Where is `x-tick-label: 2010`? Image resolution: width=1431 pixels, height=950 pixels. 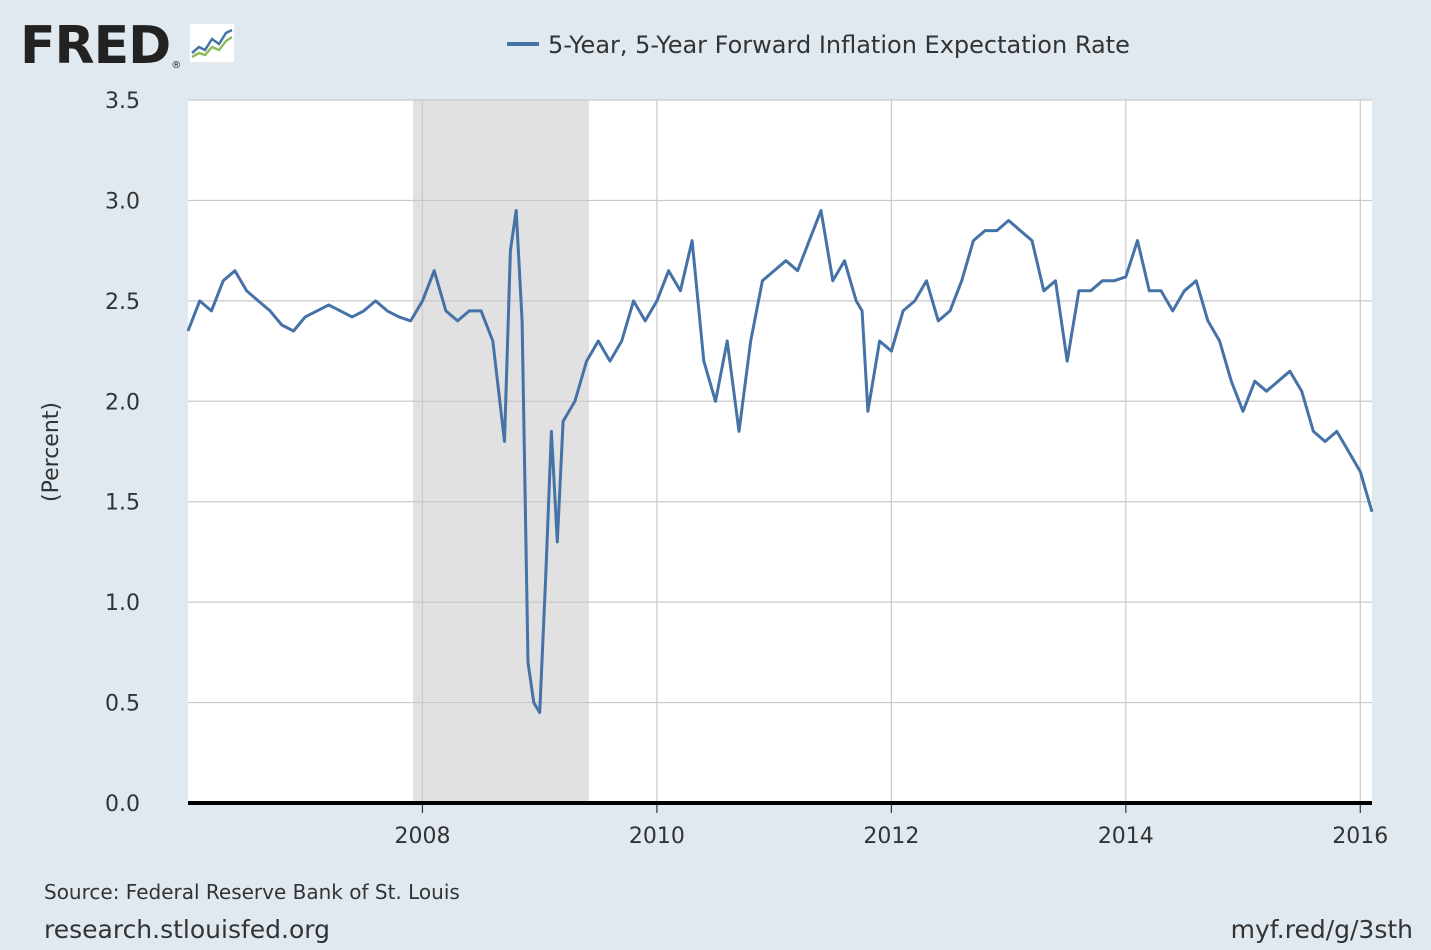
x-tick-label: 2010 is located at coordinates (657, 836).